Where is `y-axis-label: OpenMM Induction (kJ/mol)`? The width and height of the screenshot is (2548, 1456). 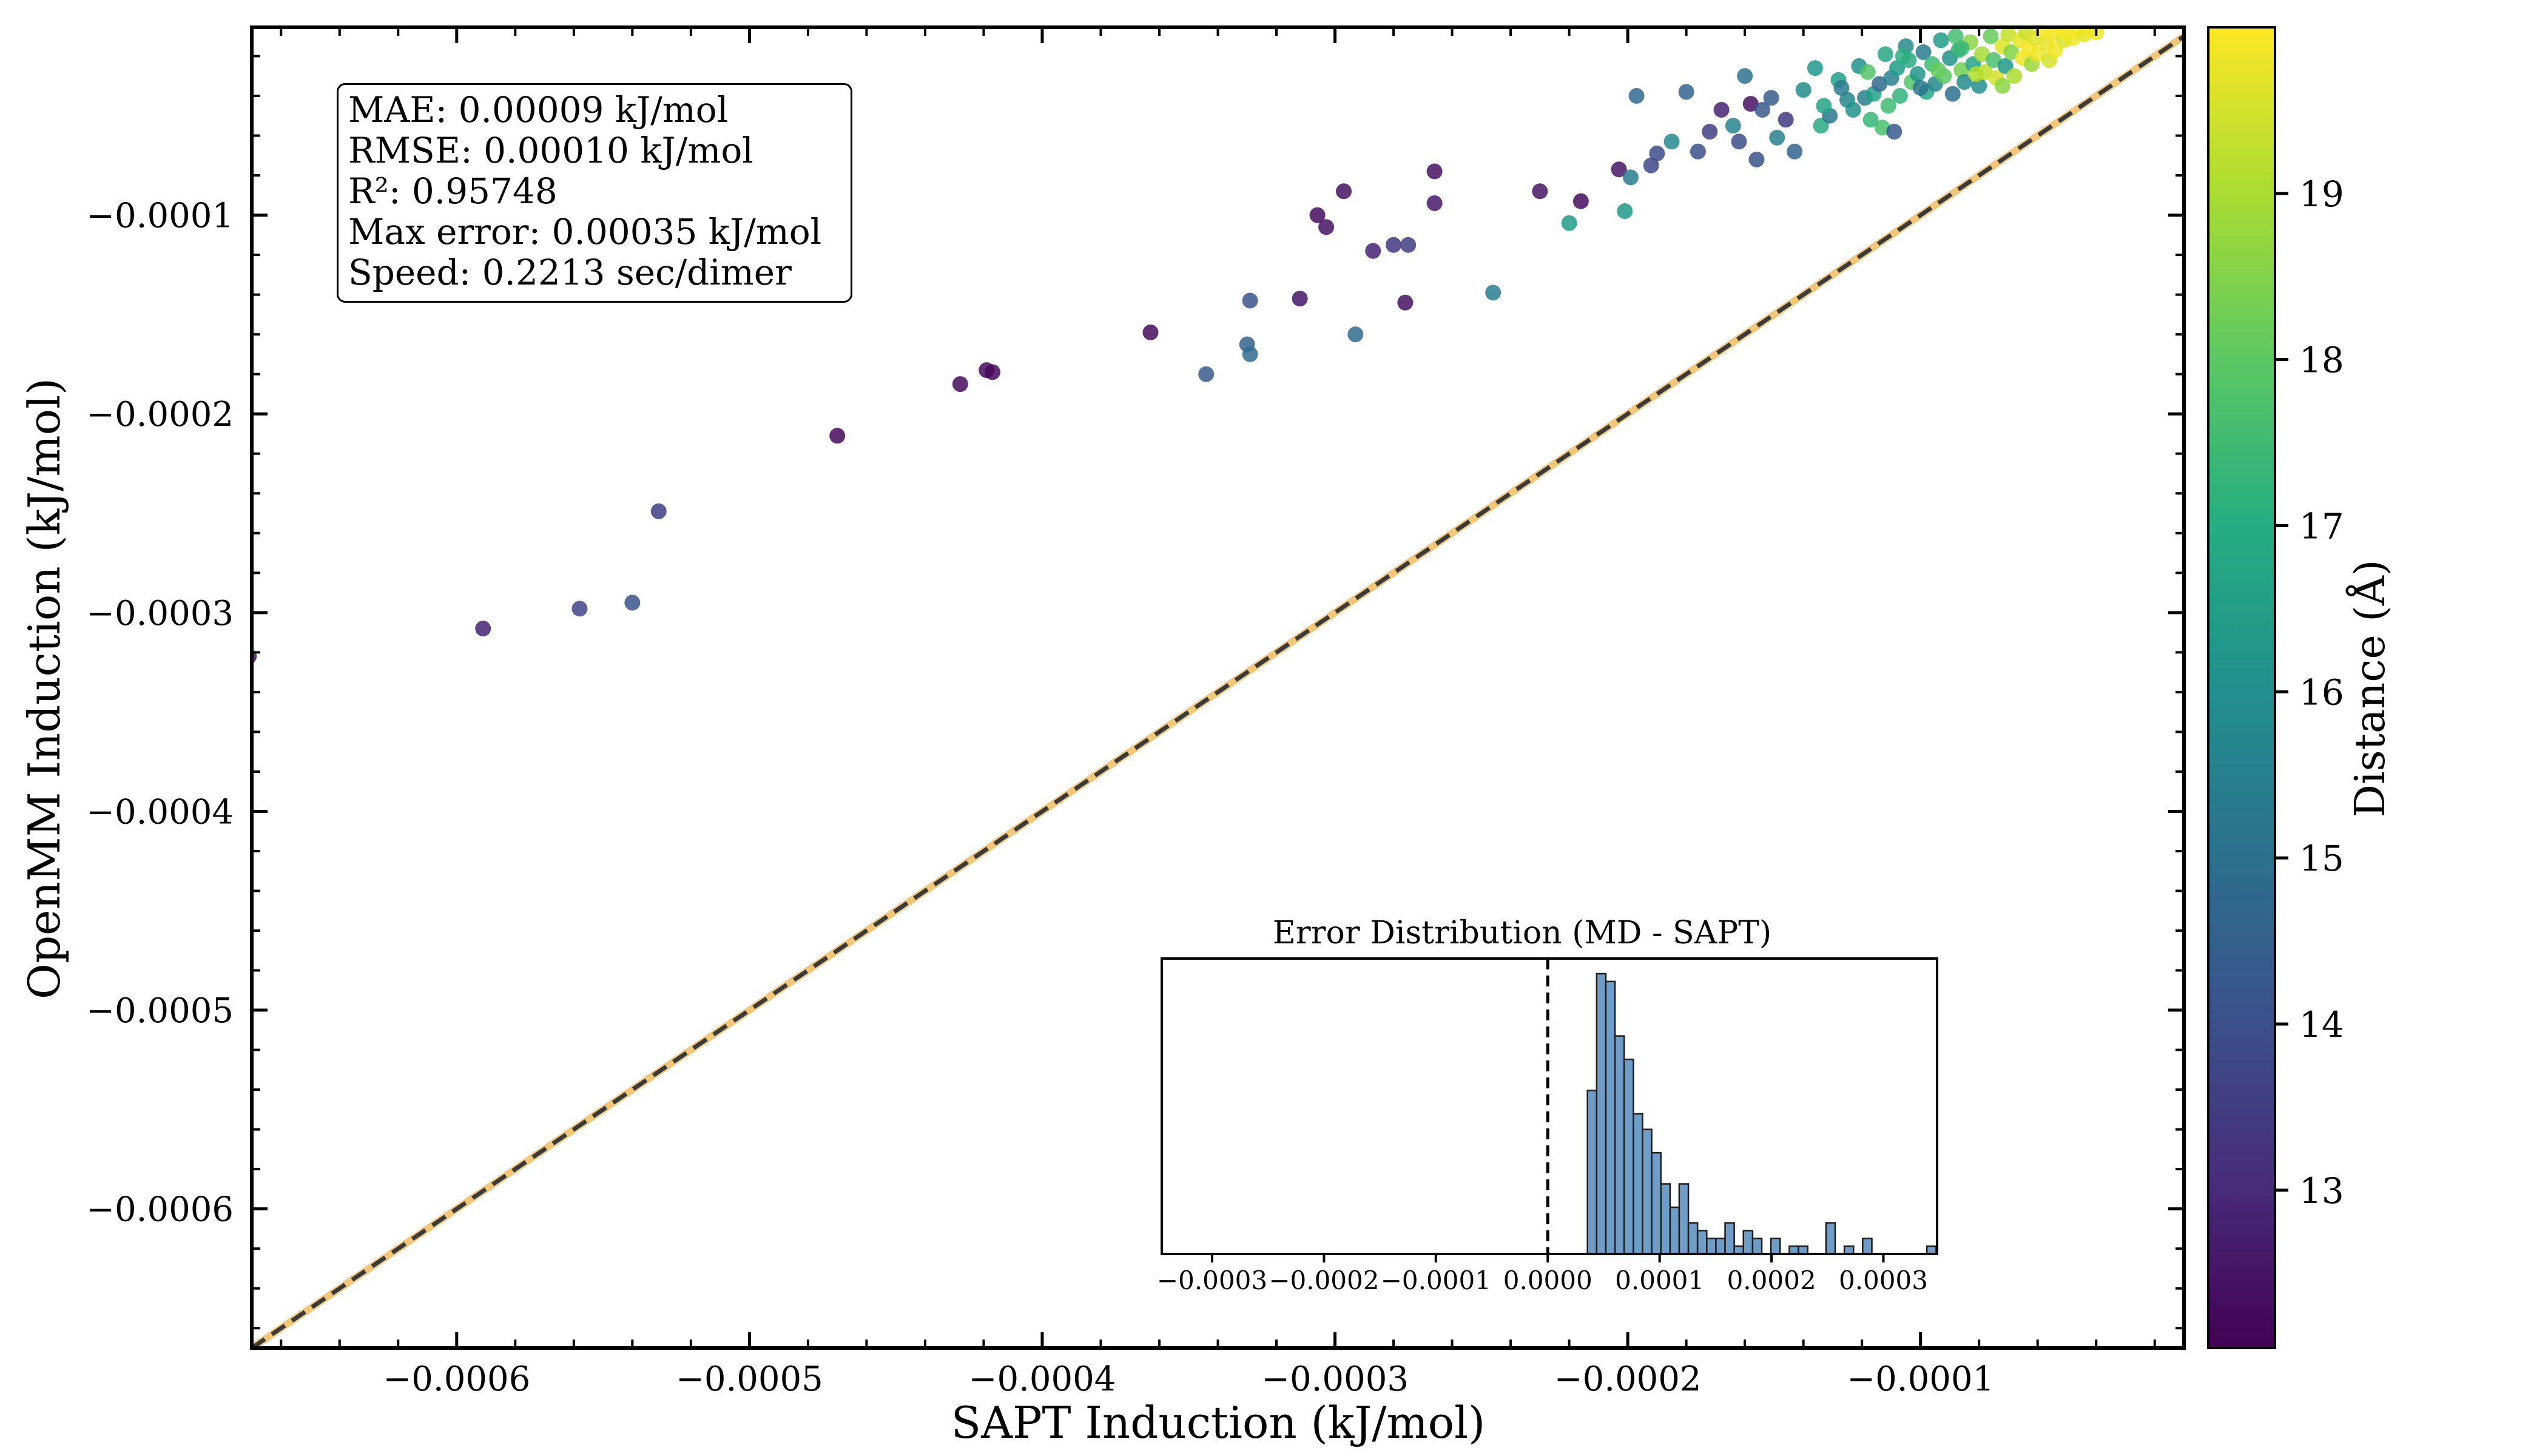
y-axis-label: OpenMM Induction (kJ/mol) is located at coordinates (44, 688).